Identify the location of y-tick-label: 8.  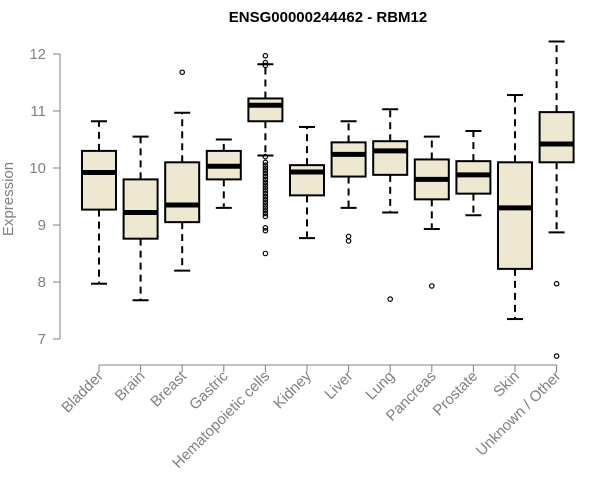
(42, 282).